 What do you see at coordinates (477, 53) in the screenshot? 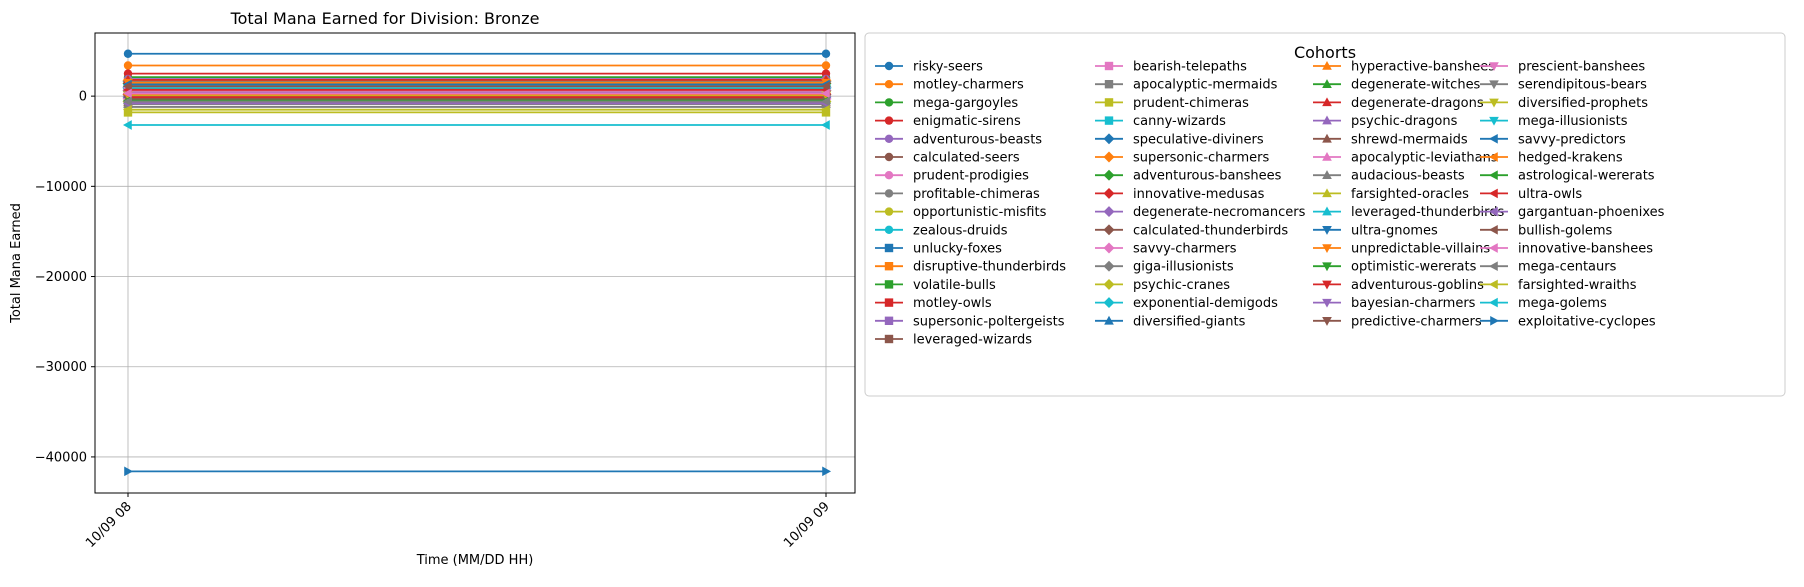
I see `series-risky-seers` at bounding box center [477, 53].